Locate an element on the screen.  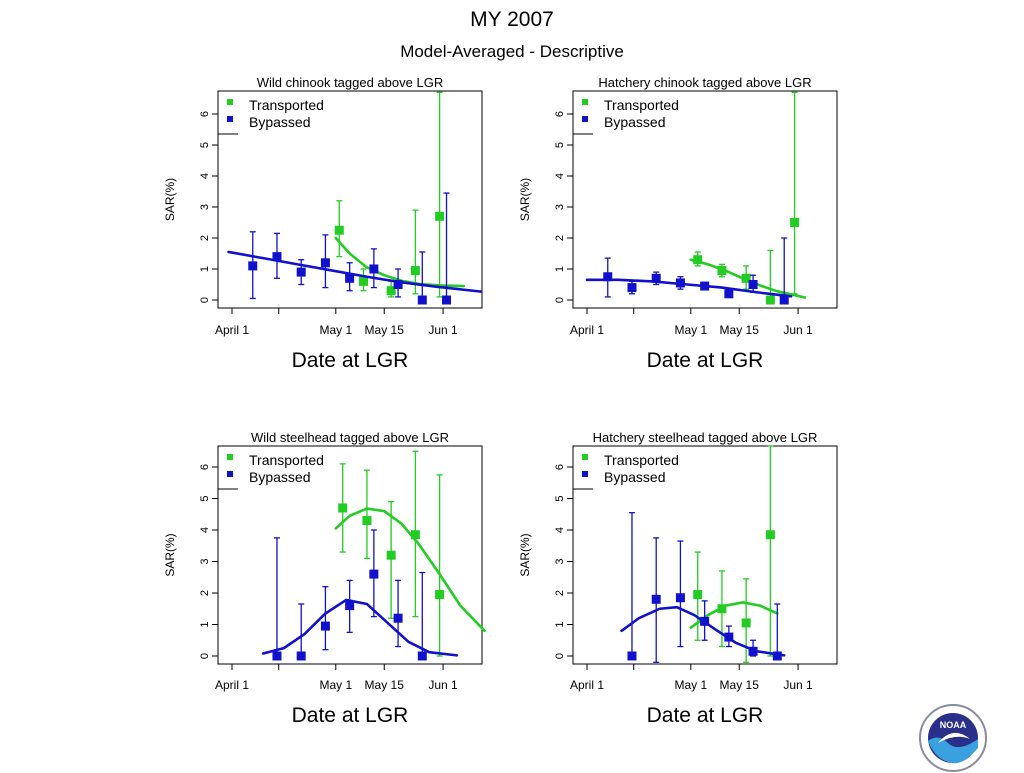
noaa-seal-icon: NOAA is located at coordinates (953, 738).